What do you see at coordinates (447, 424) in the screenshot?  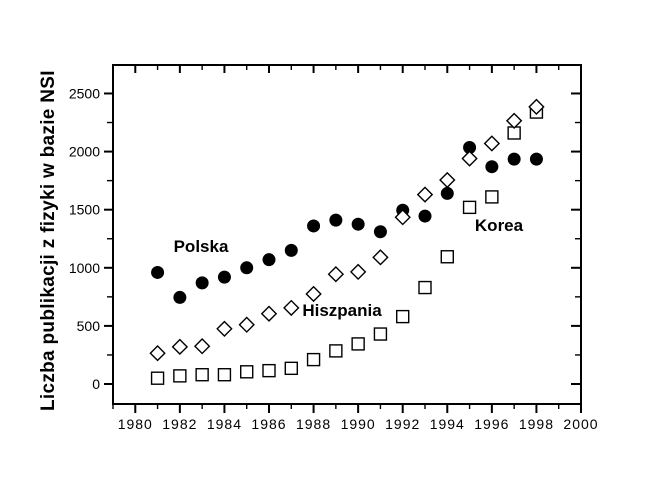 I see `x-tick-label: 1994` at bounding box center [447, 424].